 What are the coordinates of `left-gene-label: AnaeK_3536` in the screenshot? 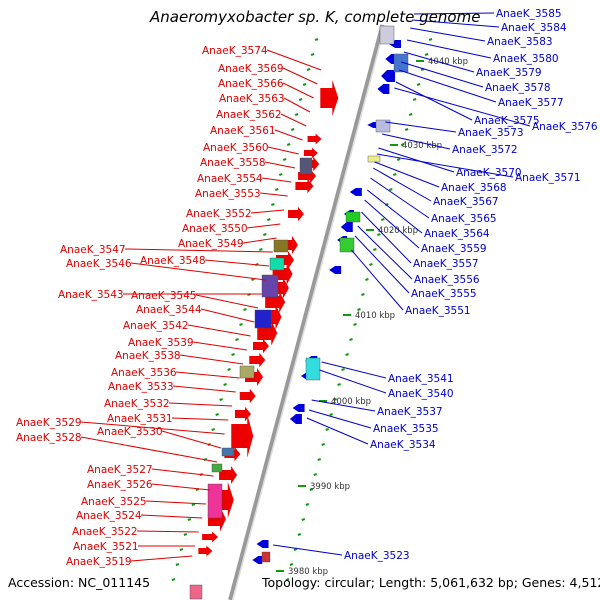 It's located at (144, 373).